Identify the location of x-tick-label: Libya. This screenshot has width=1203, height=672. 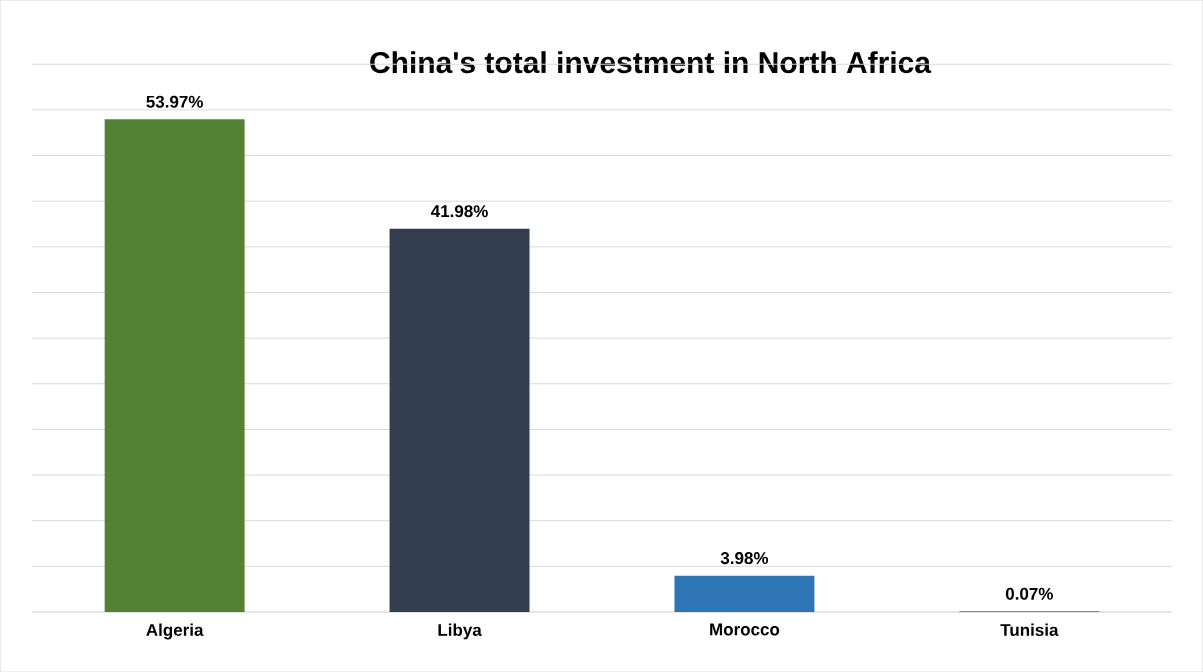
(460, 631).